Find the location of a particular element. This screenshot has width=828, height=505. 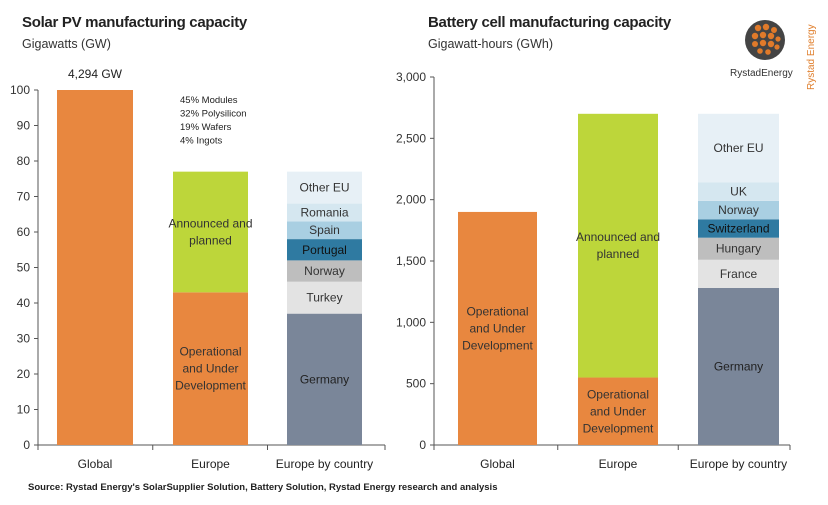

solar-segment-label: Other EU is located at coordinates (324, 188).